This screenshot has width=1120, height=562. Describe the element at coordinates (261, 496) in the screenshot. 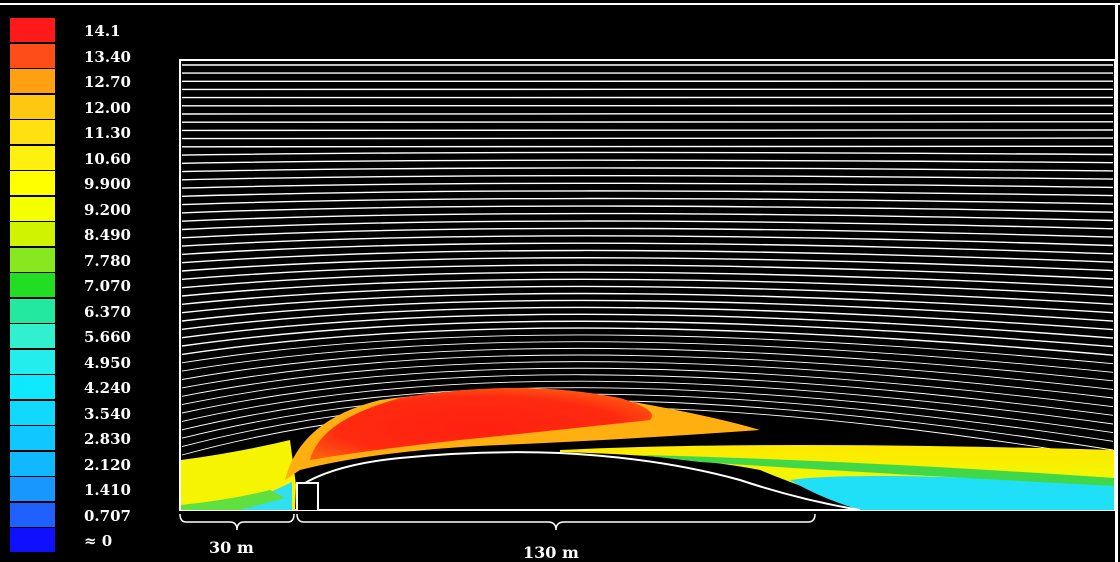

I see `upstream-low-speed-zone` at that location.